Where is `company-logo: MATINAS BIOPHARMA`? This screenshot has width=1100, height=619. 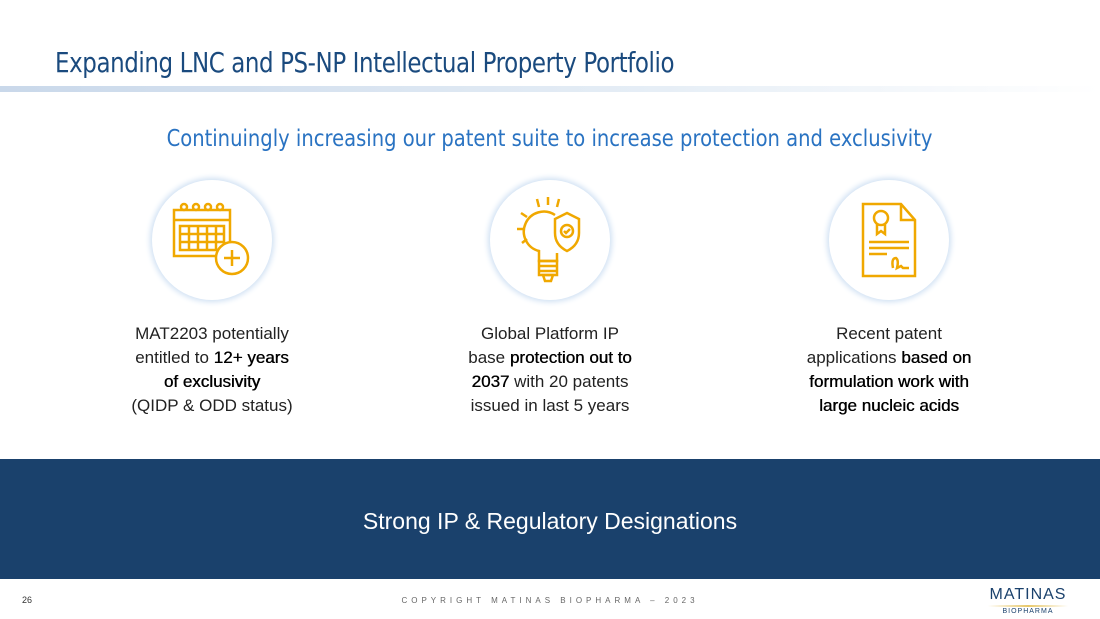 company-logo: MATINAS BIOPHARMA is located at coordinates (1028, 600).